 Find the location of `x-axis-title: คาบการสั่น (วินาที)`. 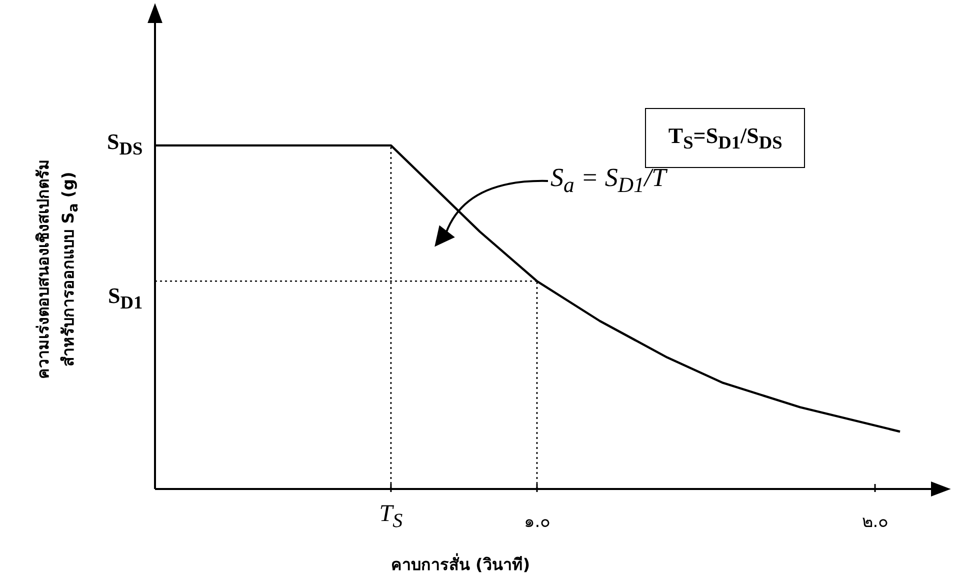

x-axis-title: คาบการสั่น (วินาที) is located at coordinates (460, 564).